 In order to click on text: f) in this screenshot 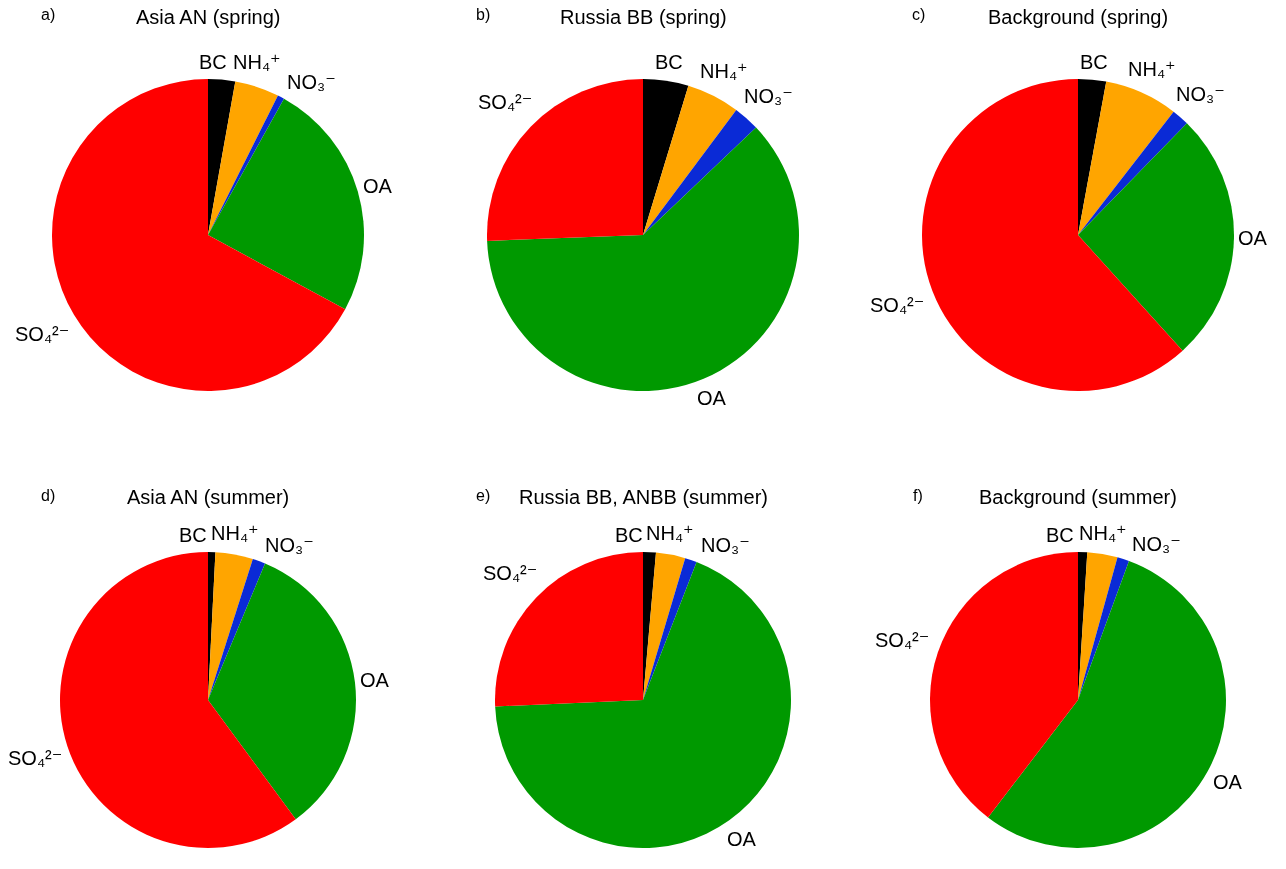, I will do `click(918, 495)`.